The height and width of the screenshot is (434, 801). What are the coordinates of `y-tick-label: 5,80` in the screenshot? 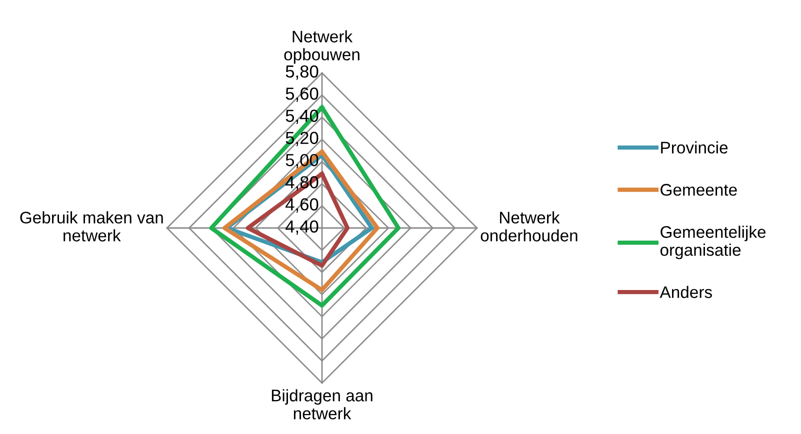 It's located at (302, 72).